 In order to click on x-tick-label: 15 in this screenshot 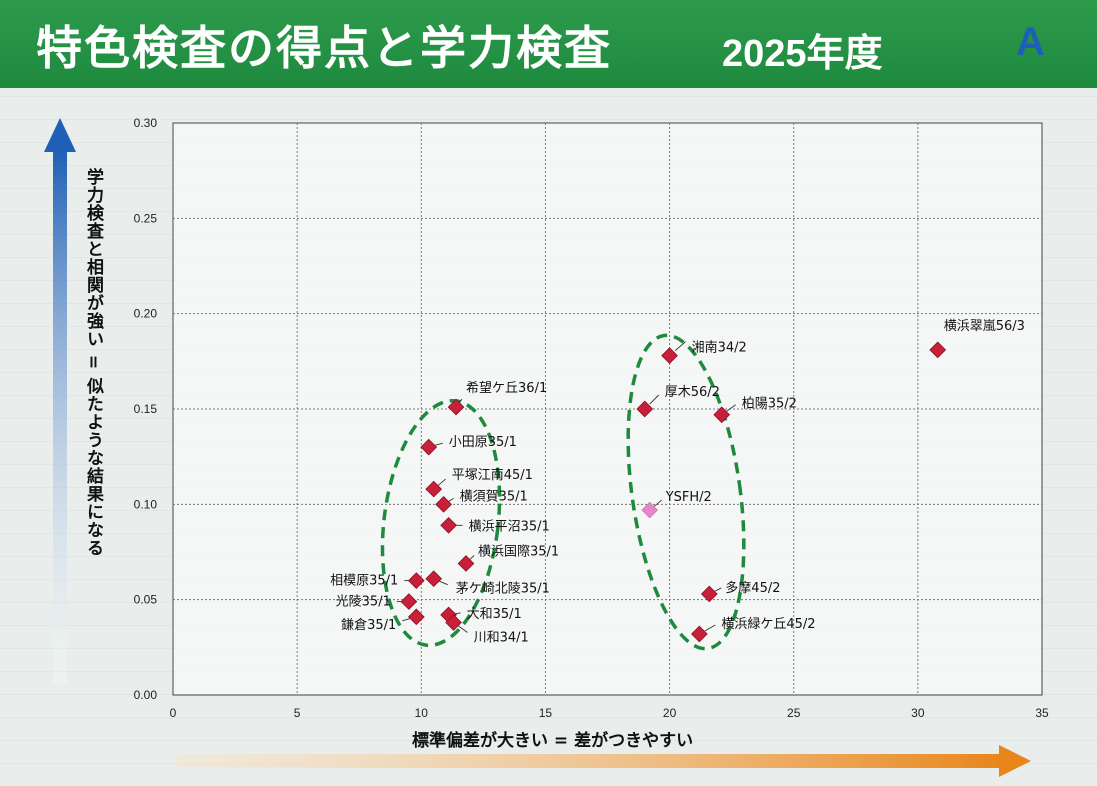, I will do `click(546, 713)`.